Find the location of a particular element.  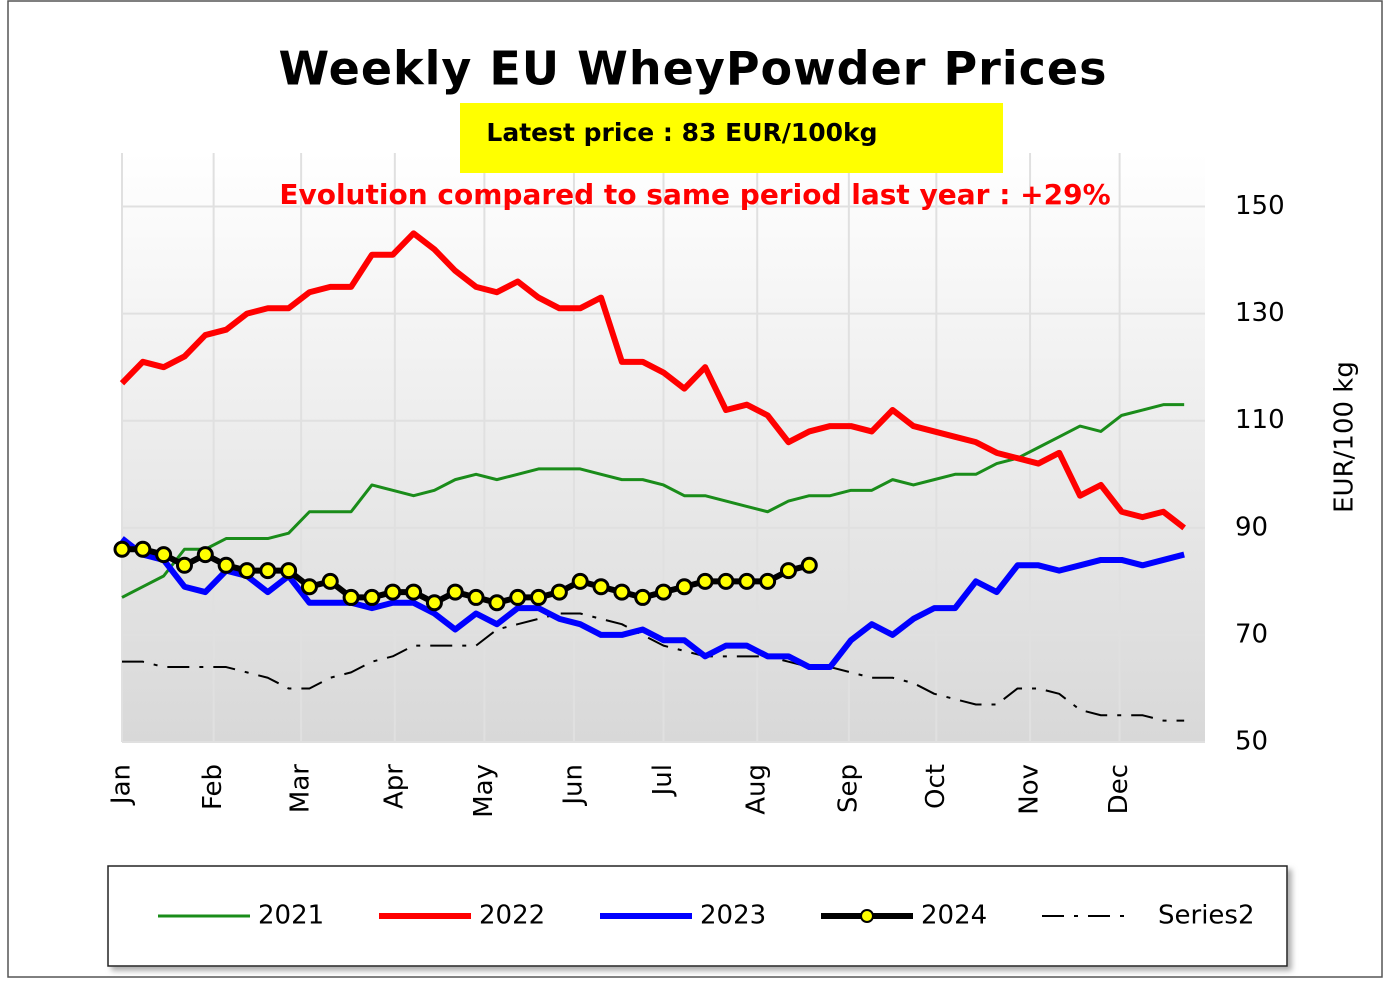

y-tick-label: 130 is located at coordinates (1260, 313).